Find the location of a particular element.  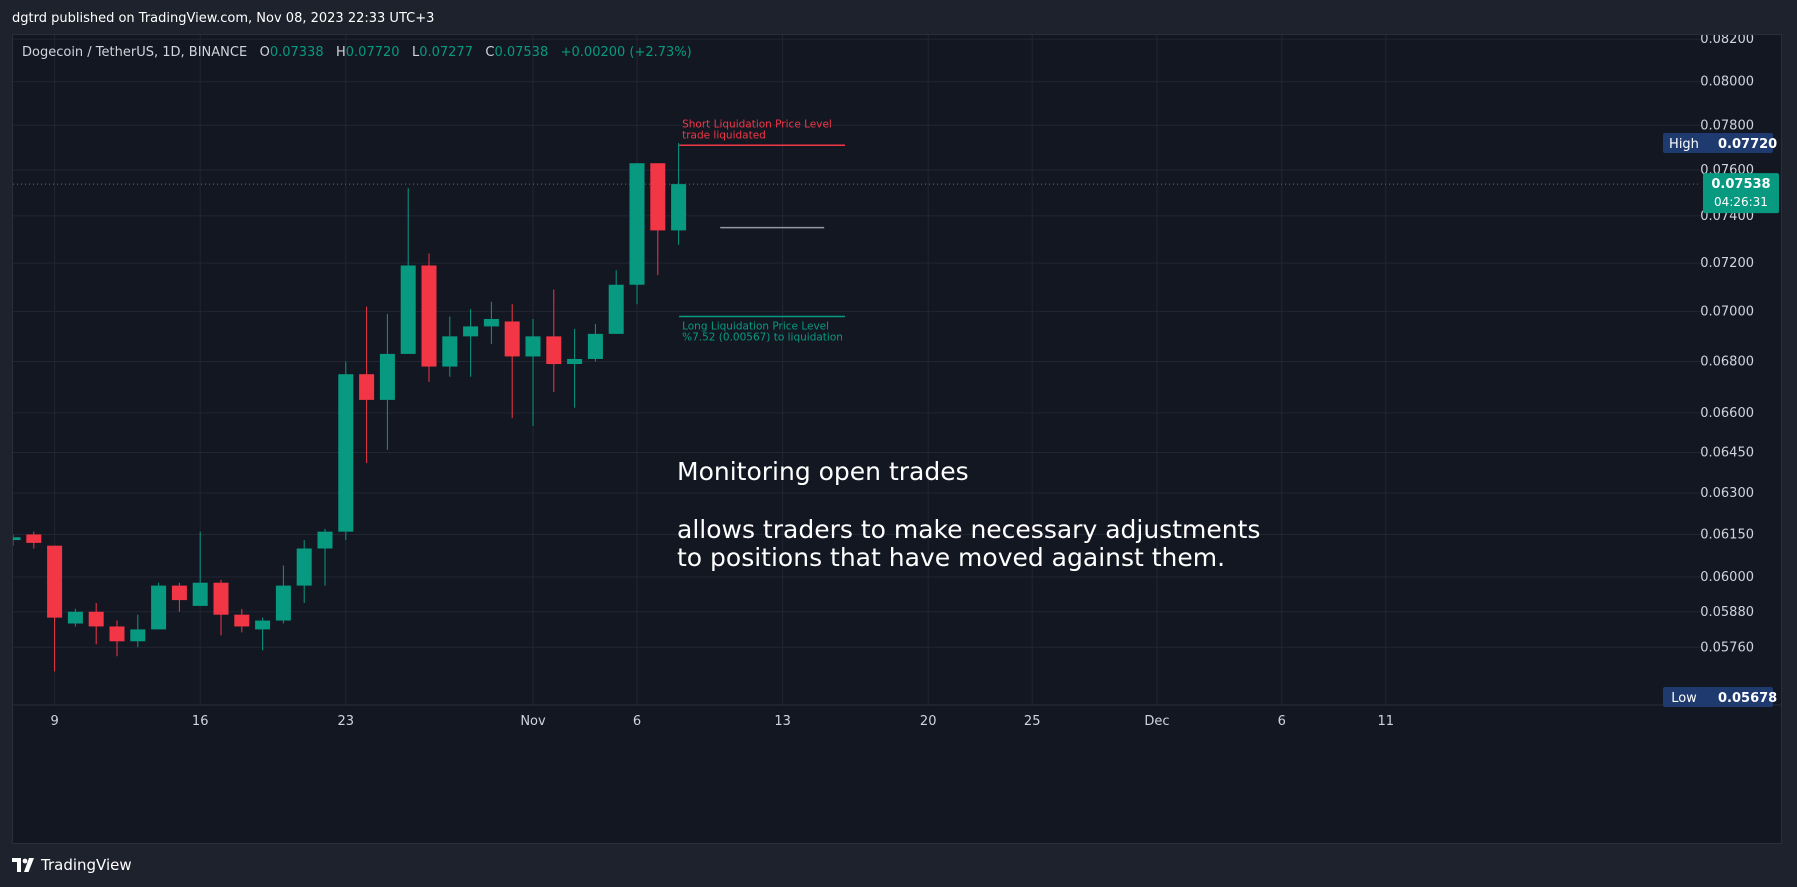

legend-symbol: Dogecoin / TetherUS, 1D, BINANCE is located at coordinates (135, 52).